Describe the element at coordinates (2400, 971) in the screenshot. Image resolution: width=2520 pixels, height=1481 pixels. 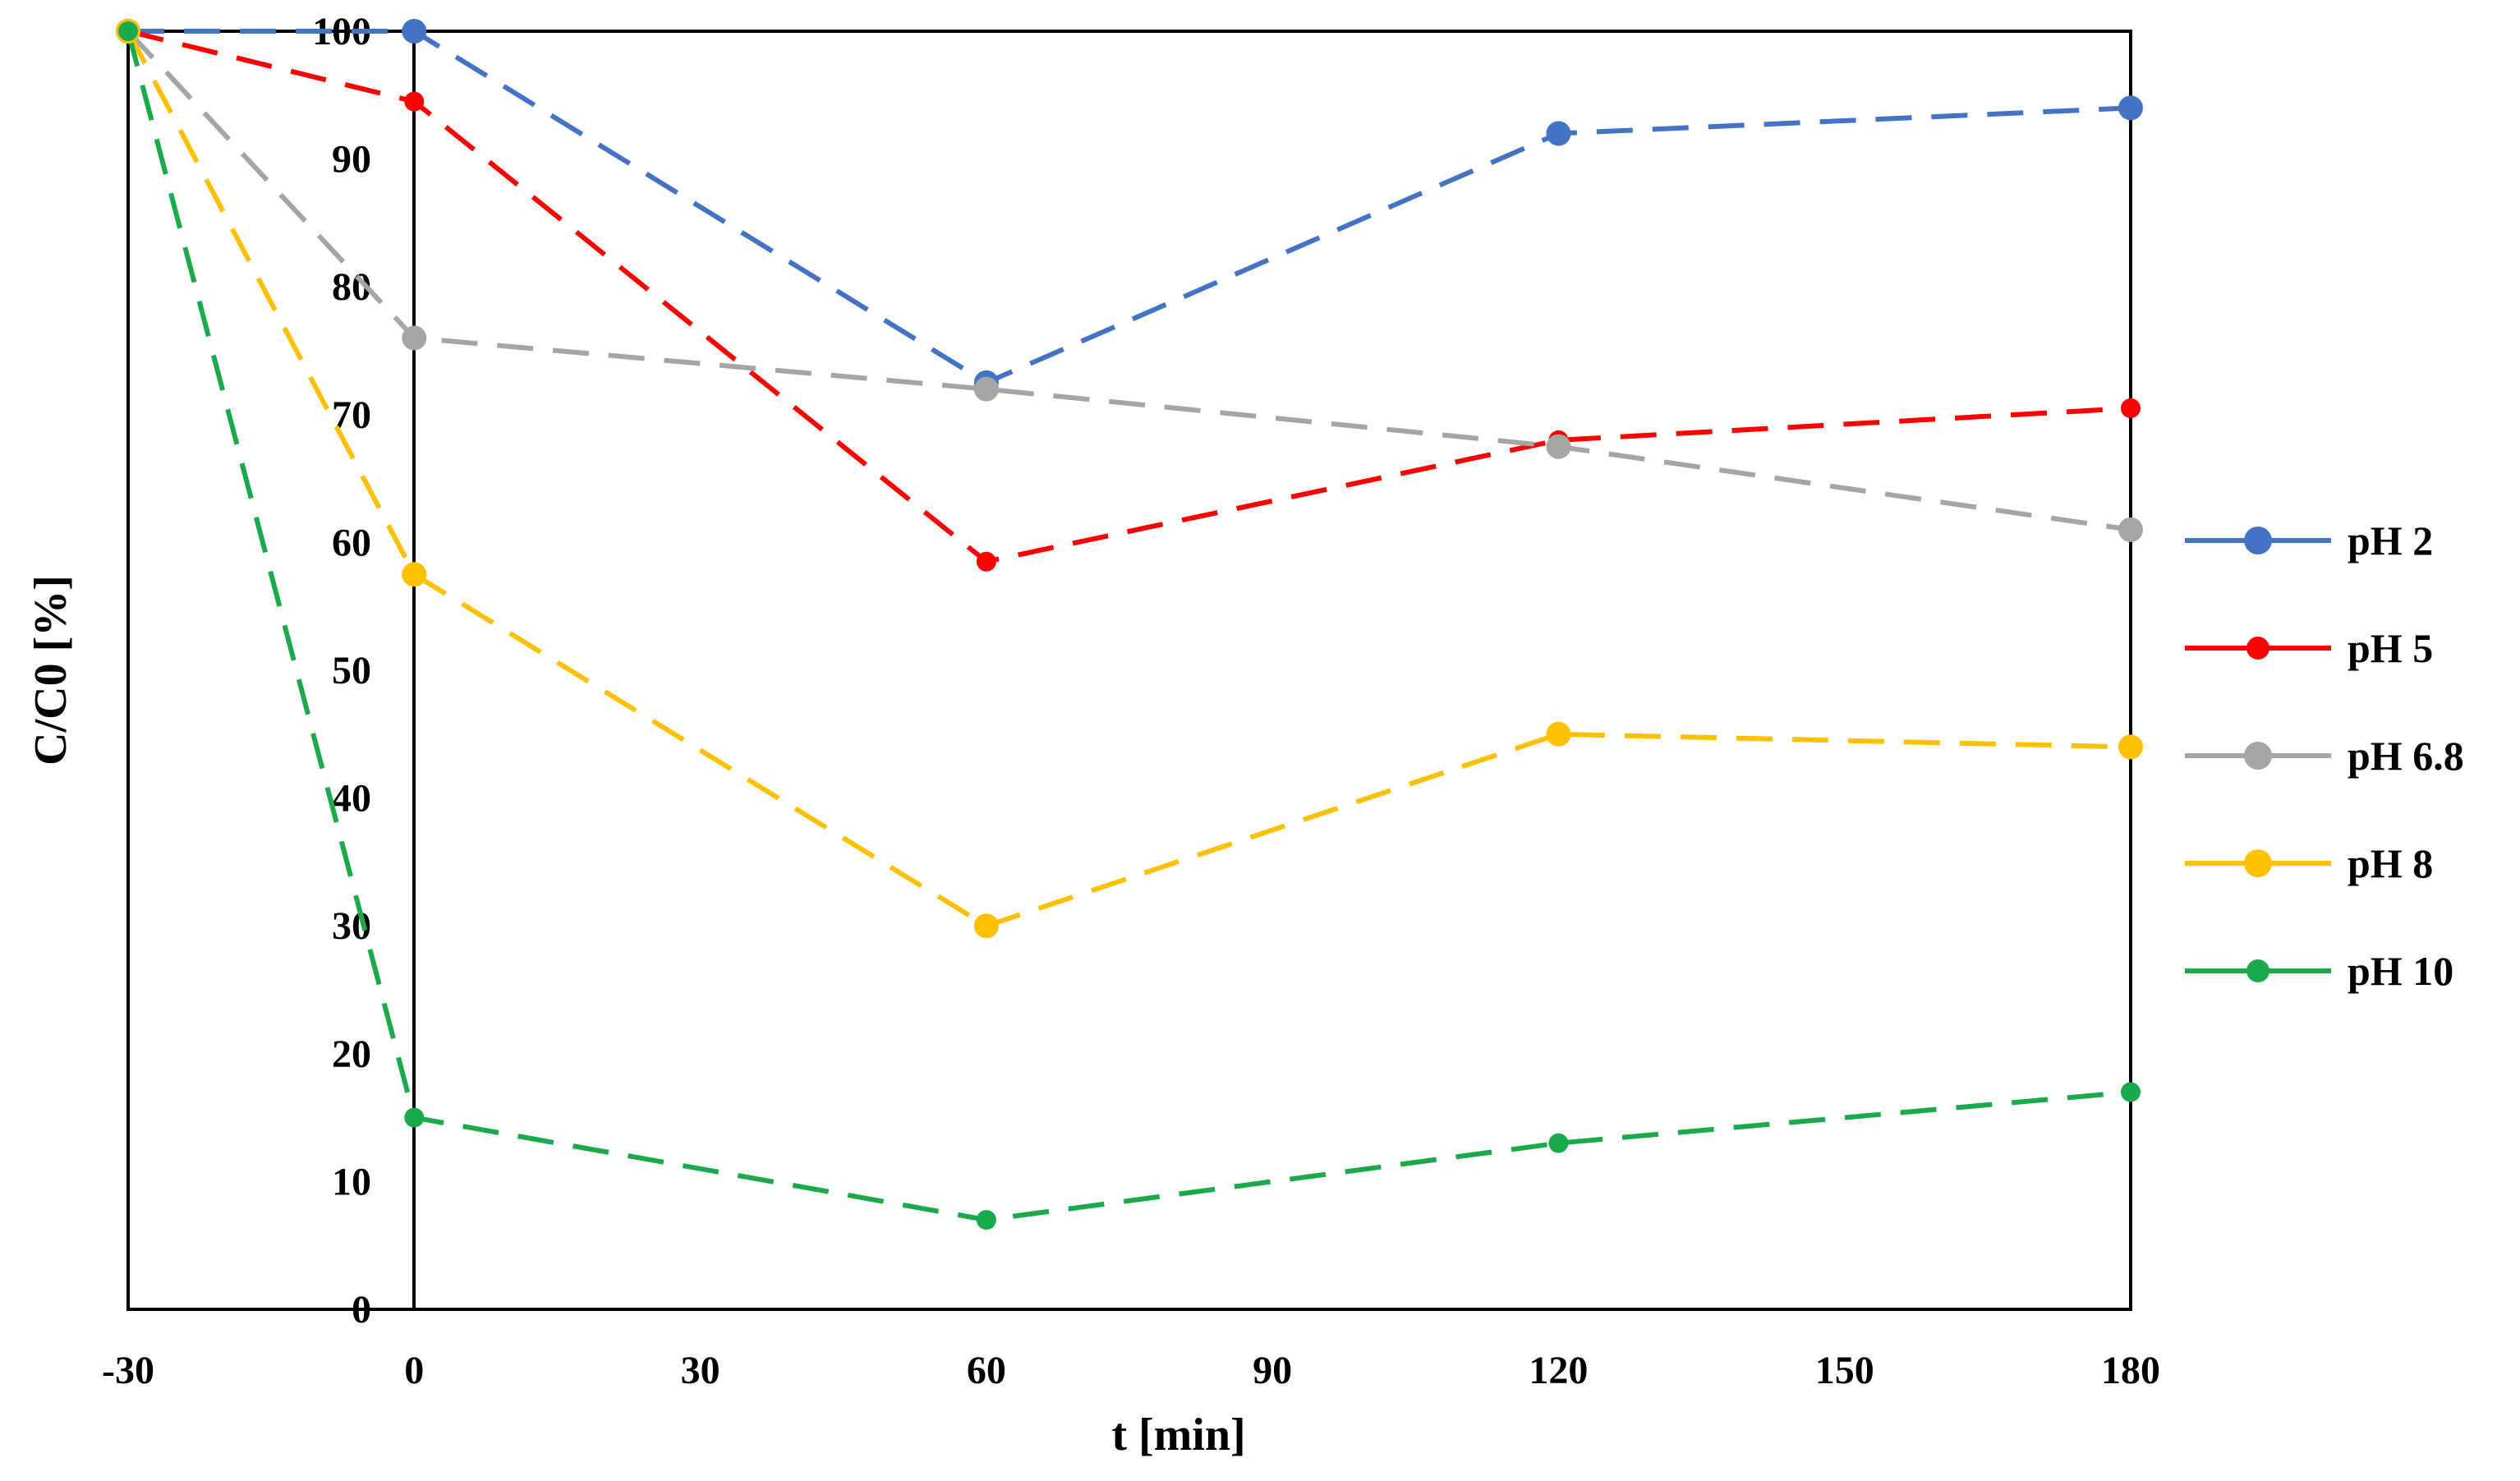
I see `legend-label: pH 10` at that location.